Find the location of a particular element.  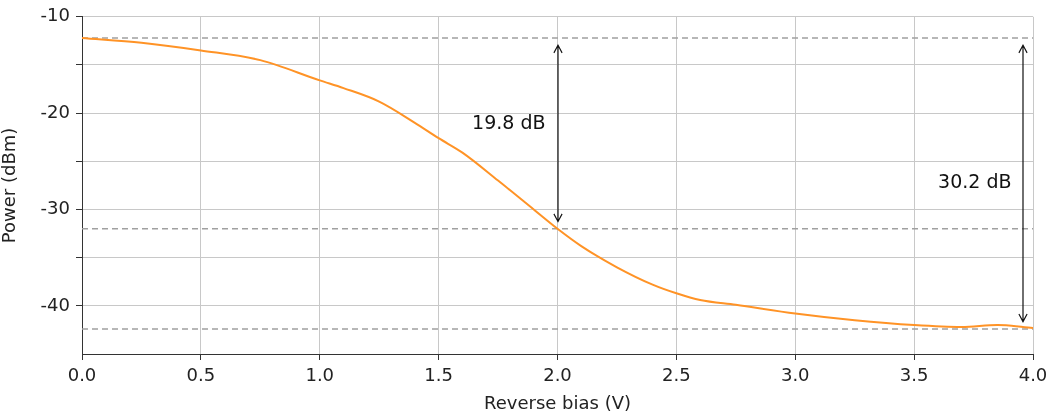

x-tick-label: 1.5 is located at coordinates (438, 375).